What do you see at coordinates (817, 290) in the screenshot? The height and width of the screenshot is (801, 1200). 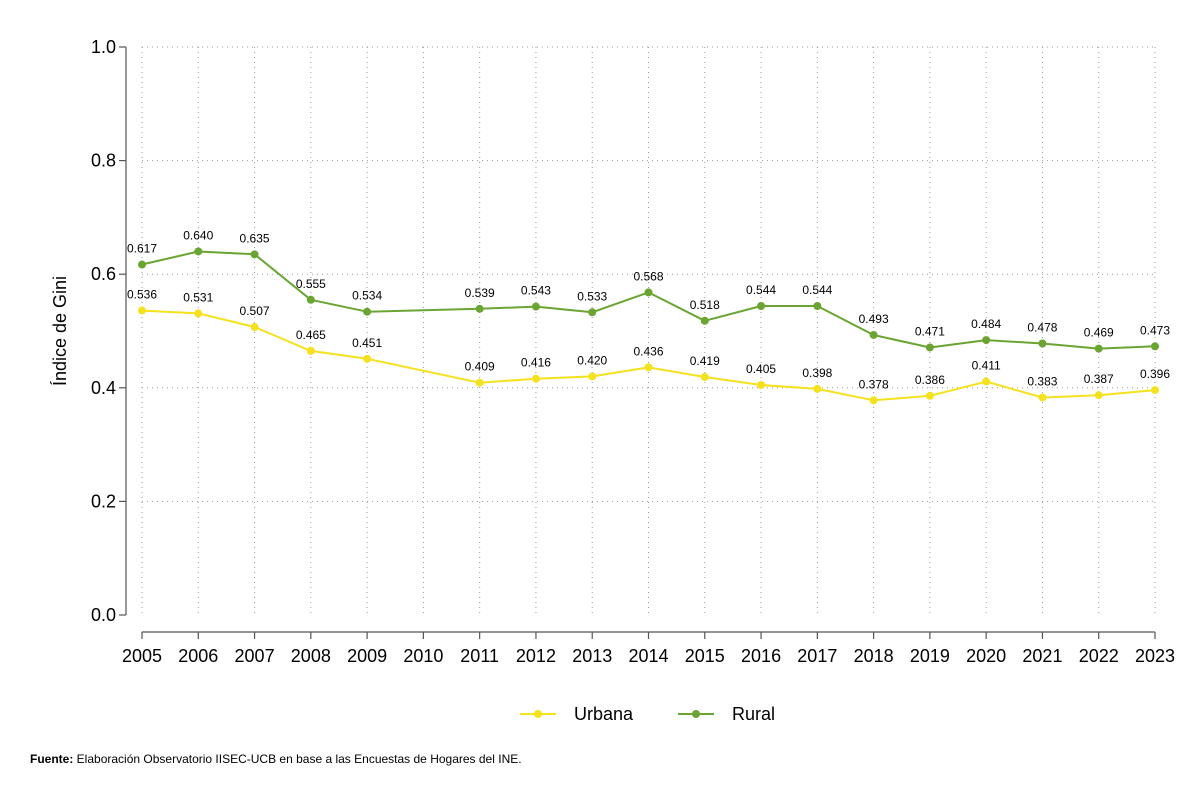 I see `data-label-rural: 0.544` at bounding box center [817, 290].